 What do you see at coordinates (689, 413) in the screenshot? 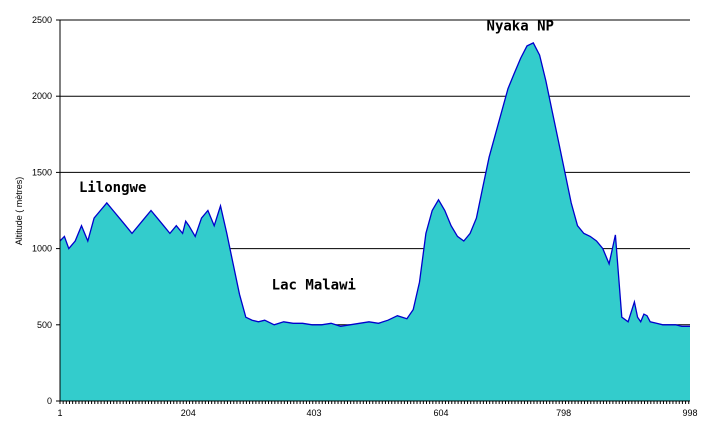
I see `x-tick-label: 998` at bounding box center [689, 413].